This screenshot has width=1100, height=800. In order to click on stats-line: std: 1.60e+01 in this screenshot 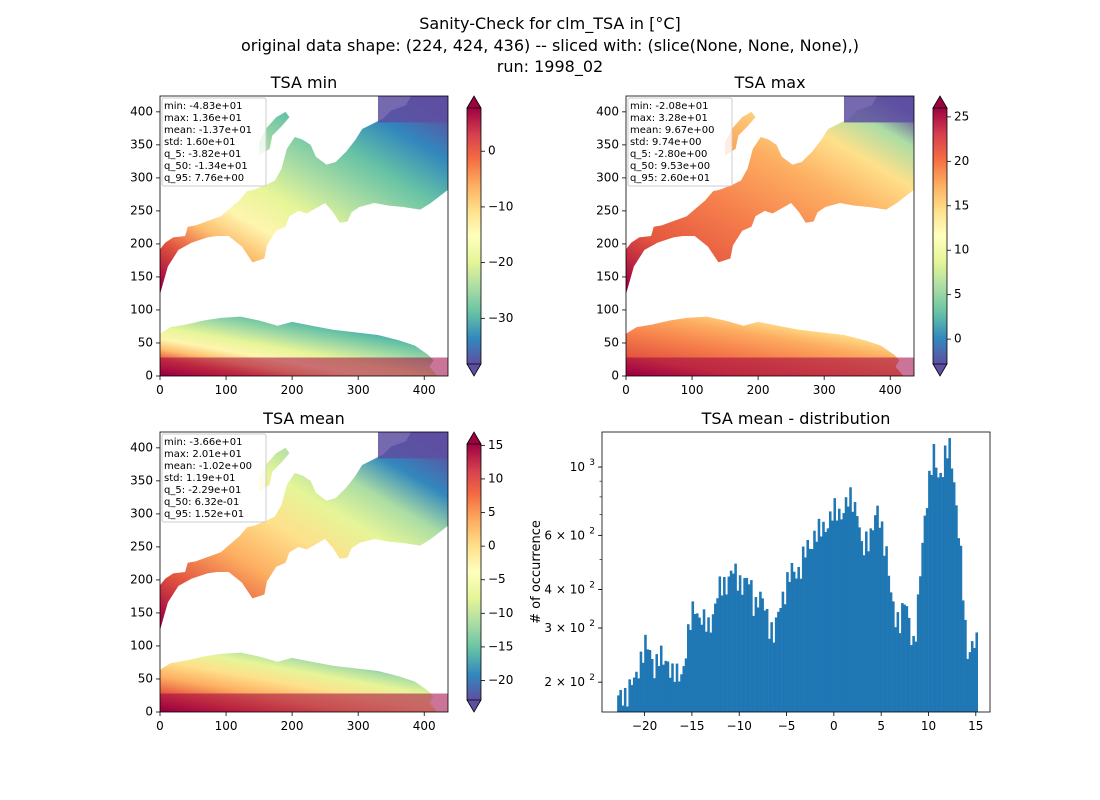, I will do `click(200, 142)`.